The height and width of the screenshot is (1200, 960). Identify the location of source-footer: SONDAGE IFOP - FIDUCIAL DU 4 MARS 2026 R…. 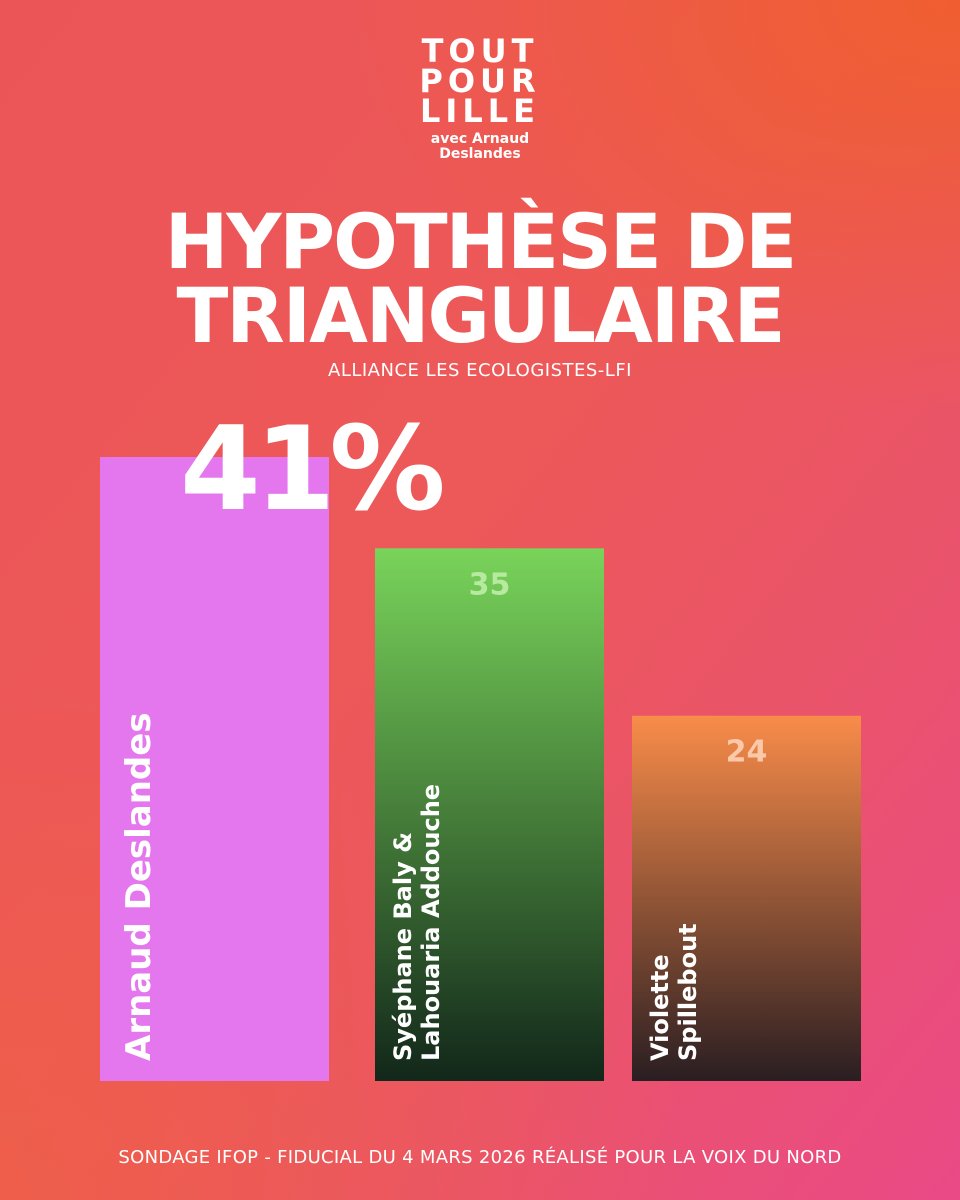
(480, 1157).